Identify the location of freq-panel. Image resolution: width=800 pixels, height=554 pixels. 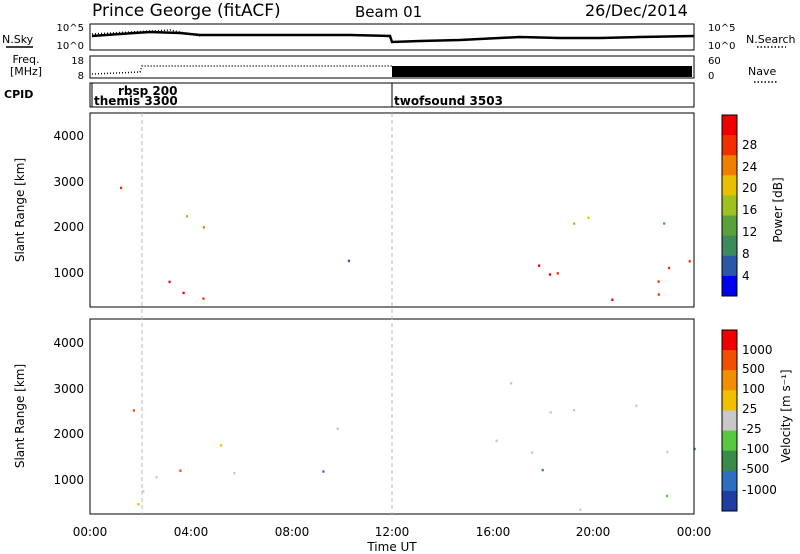
(392, 67).